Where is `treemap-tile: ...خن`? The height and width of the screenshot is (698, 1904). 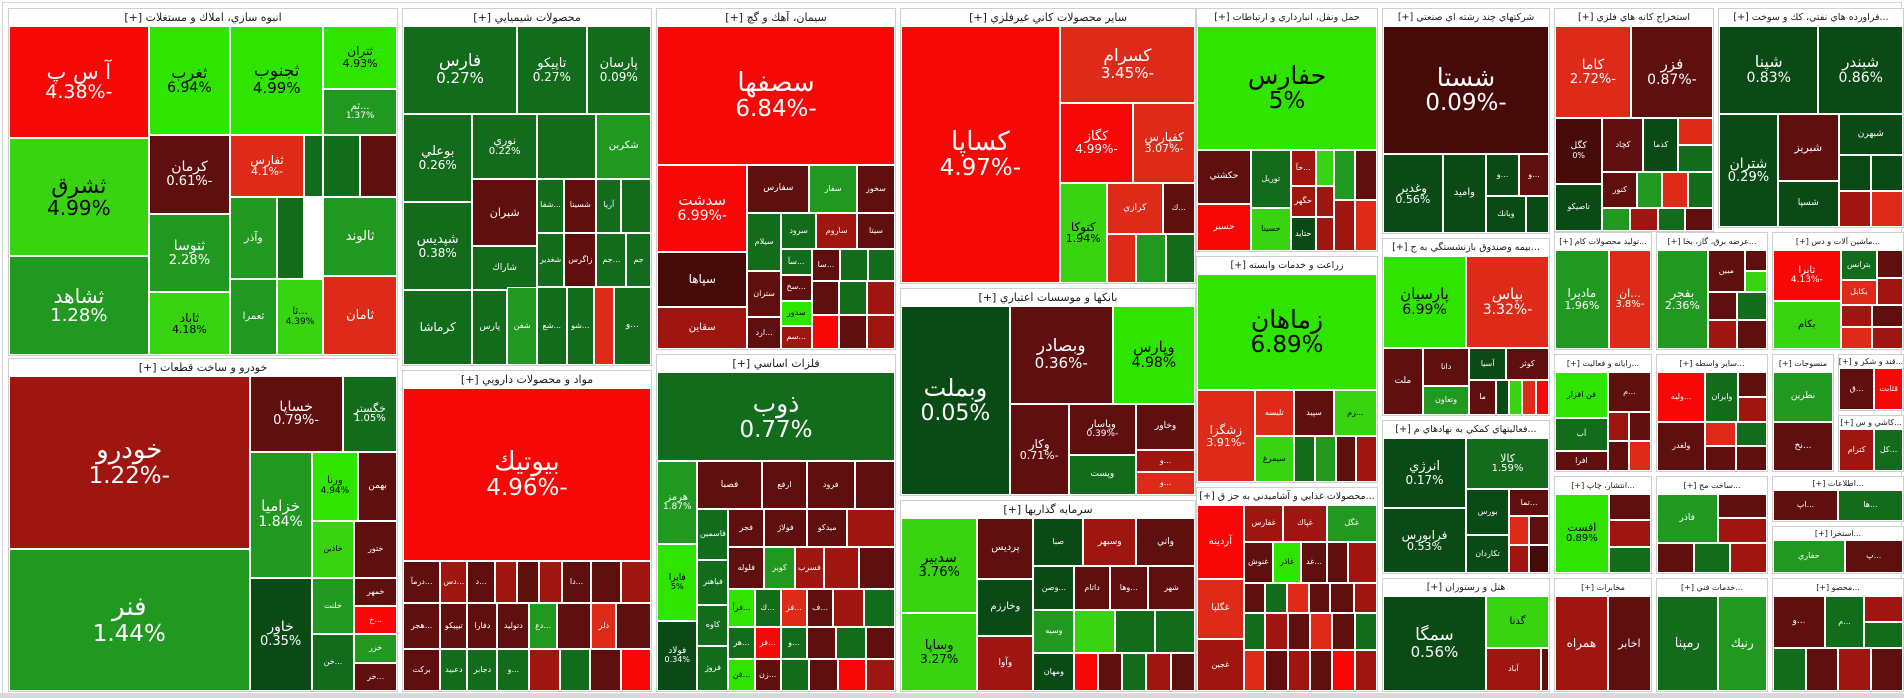 treemap-tile: ...خن is located at coordinates (333, 662).